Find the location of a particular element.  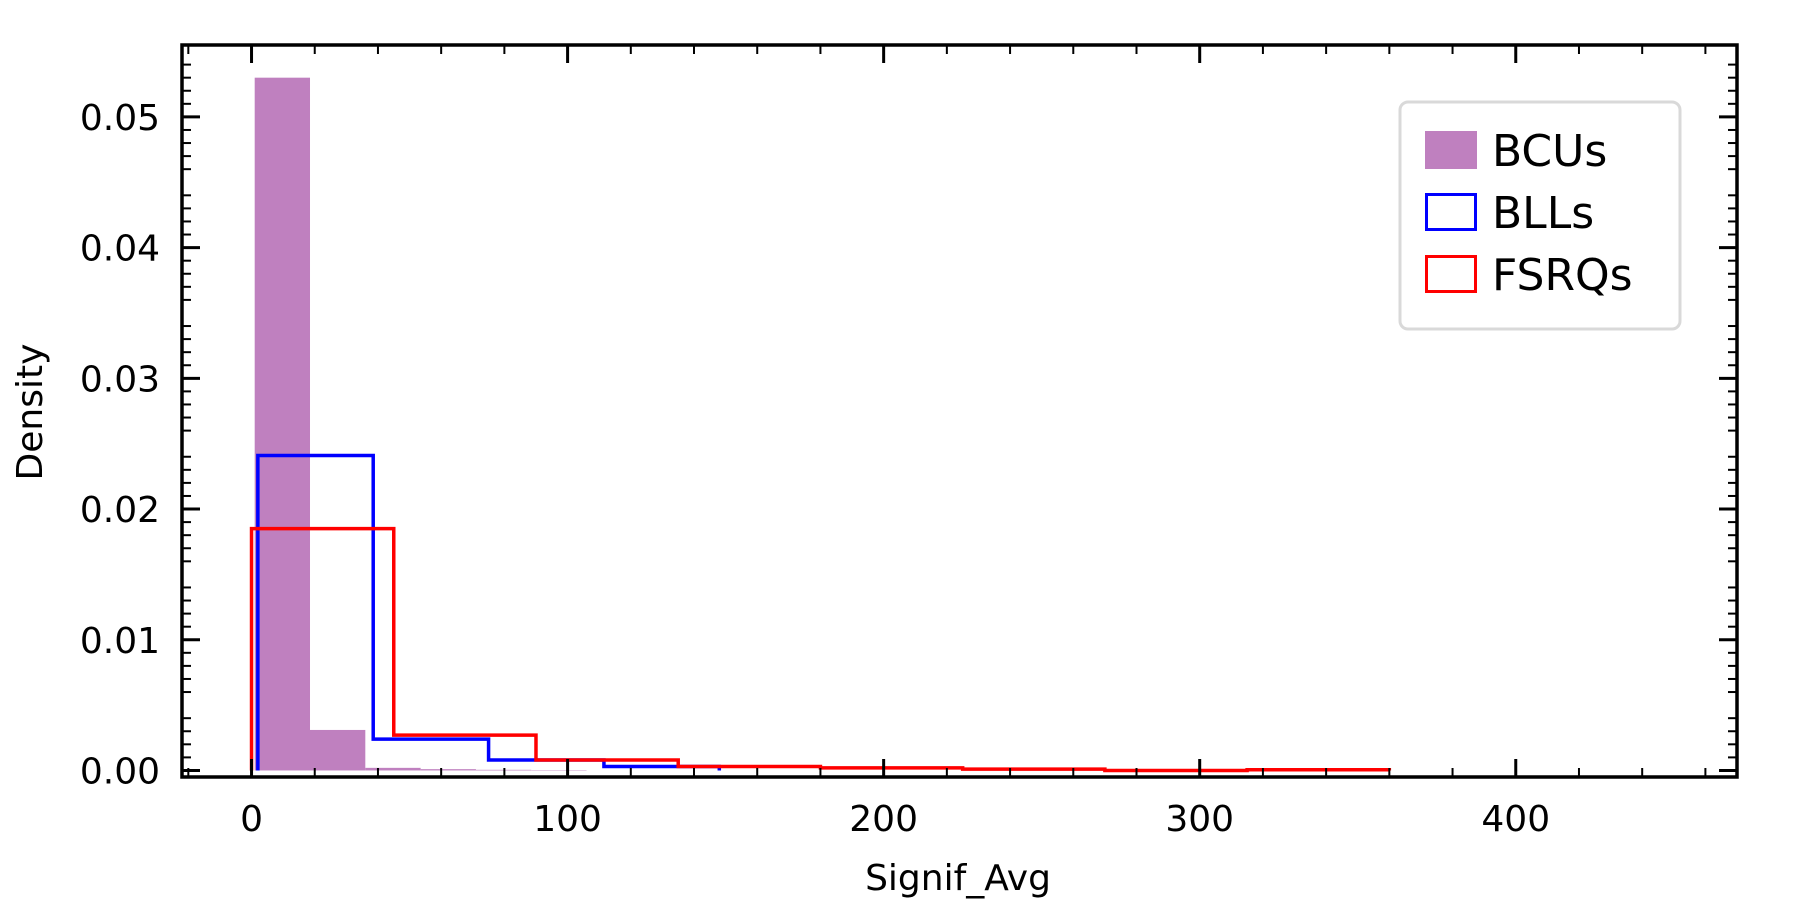

bars-layer is located at coordinates (420, 424).